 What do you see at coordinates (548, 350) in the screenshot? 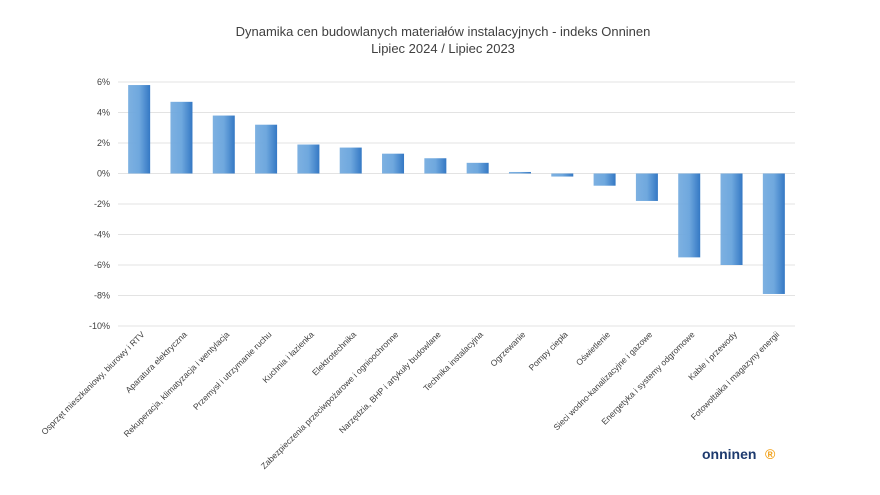
I see `category-label: Pompy ciepła` at bounding box center [548, 350].